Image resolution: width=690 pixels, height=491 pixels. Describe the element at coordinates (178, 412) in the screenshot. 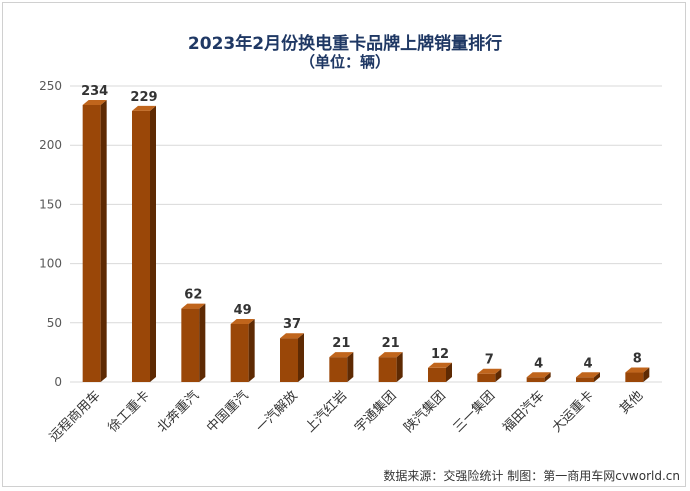

I see `x-tick-label: 北奔重汽` at that location.